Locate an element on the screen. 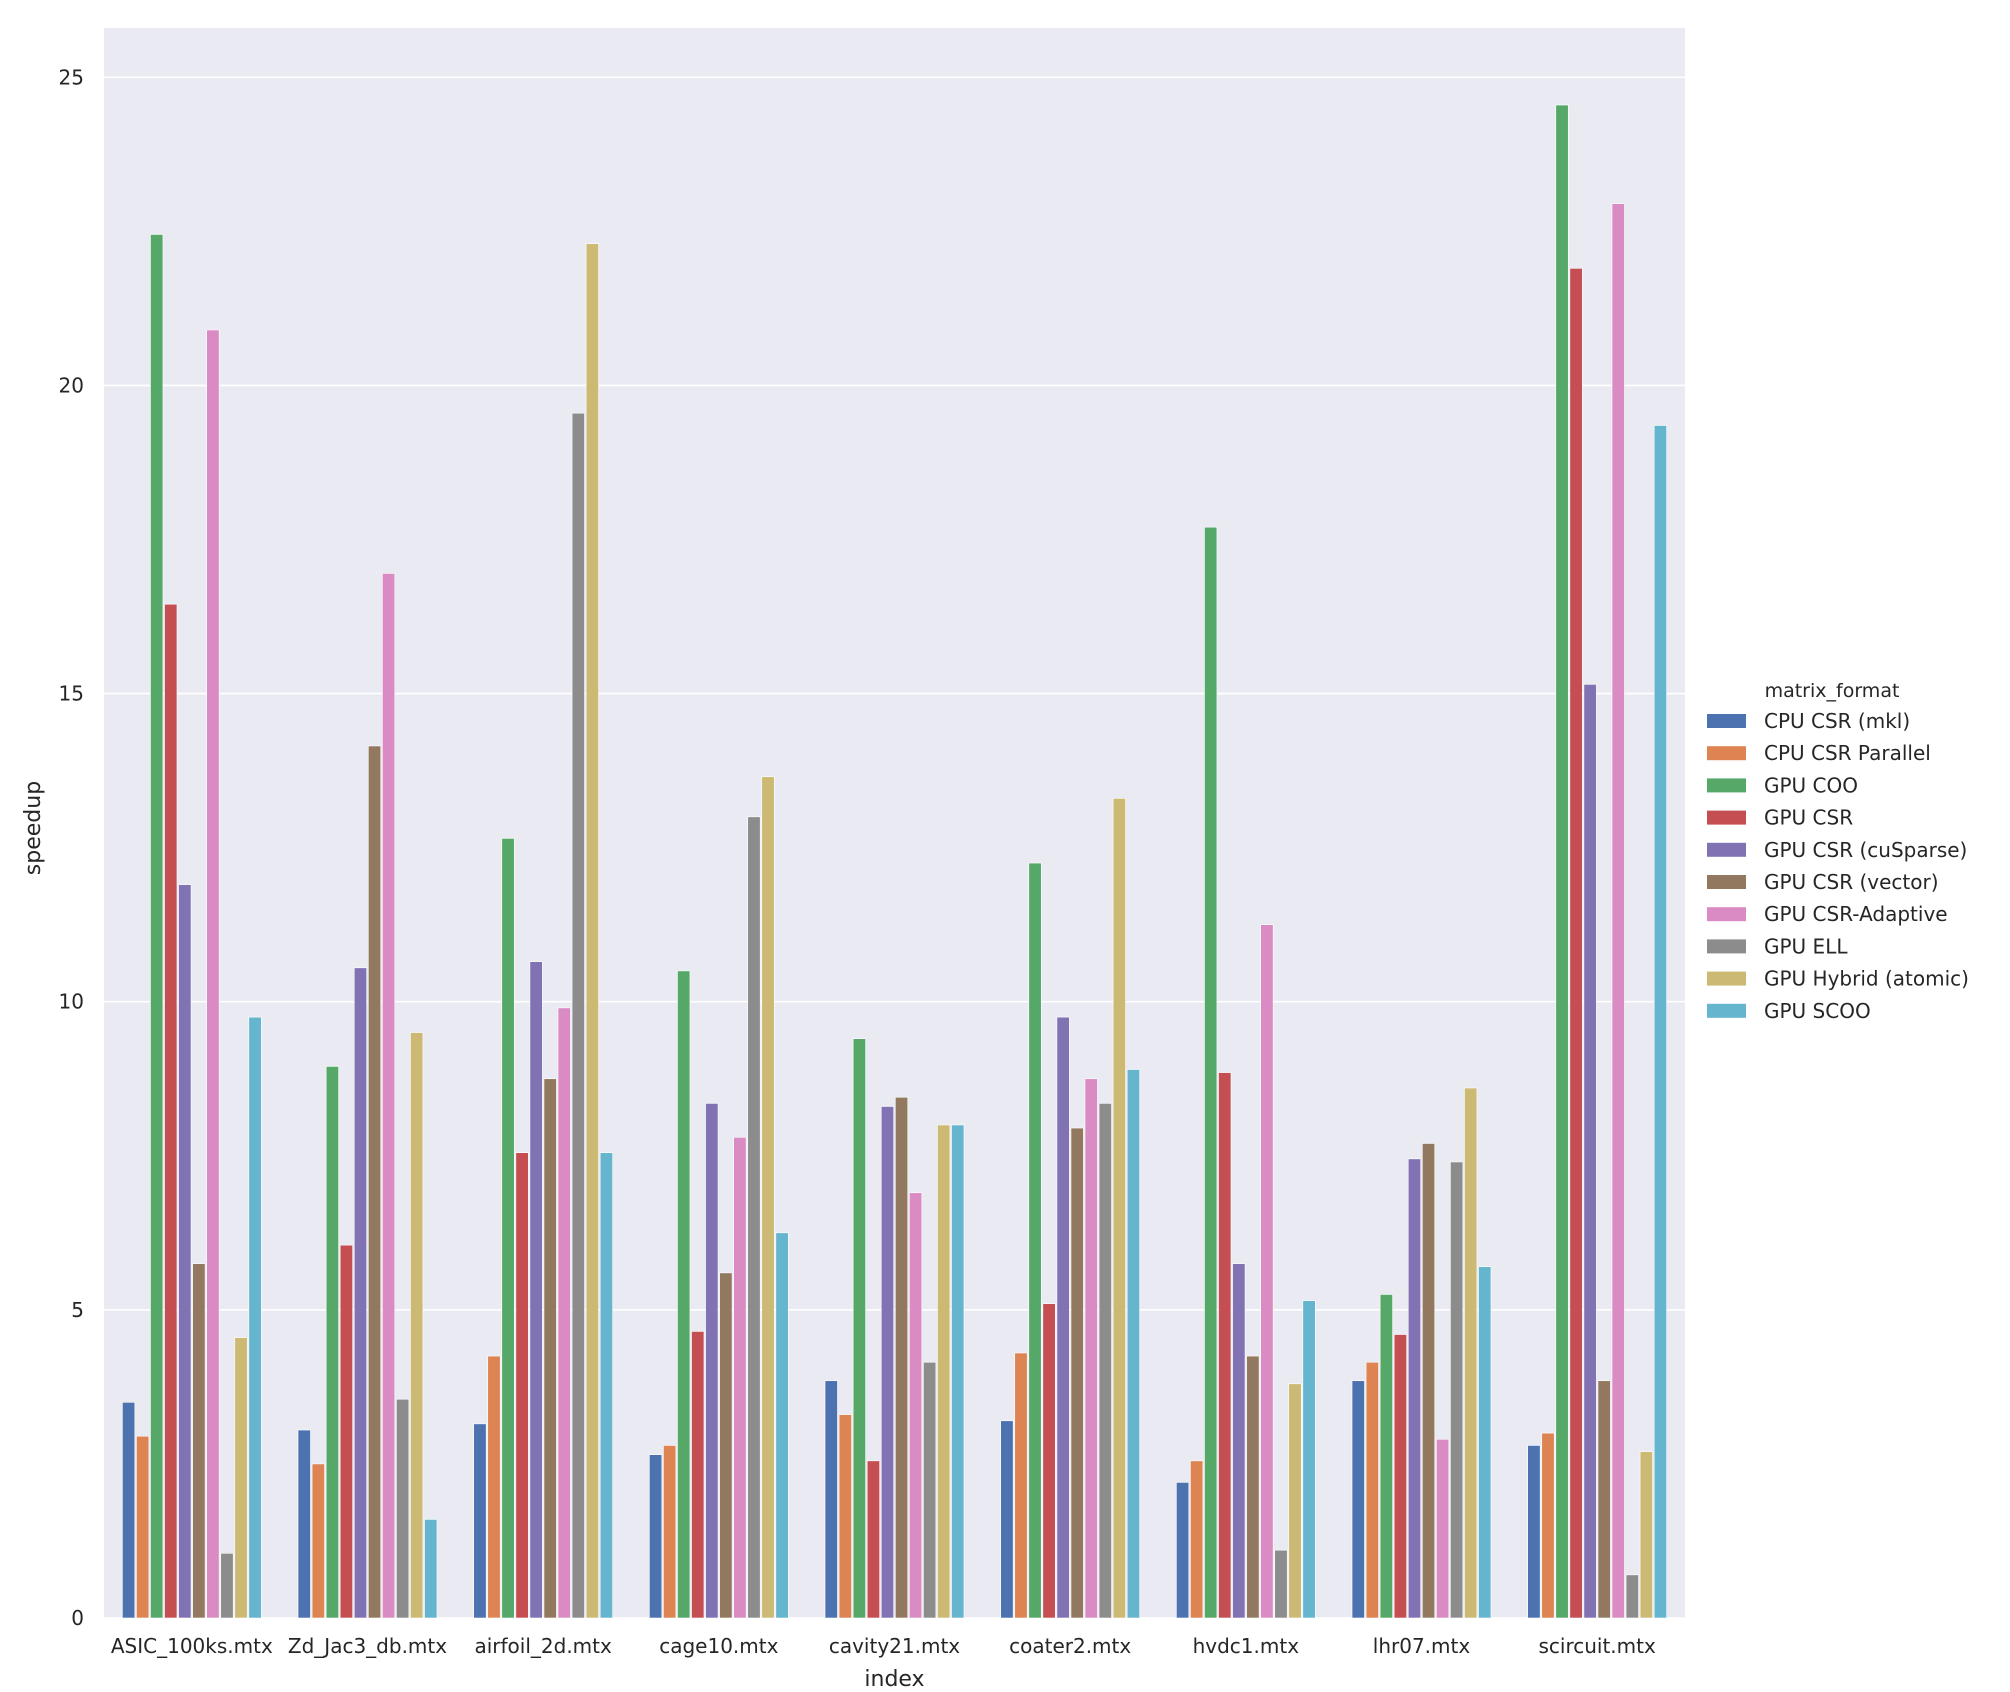 The height and width of the screenshot is (1692, 2010). x-tick-label: Zd_Jac3_db.mtx is located at coordinates (367, 1646).